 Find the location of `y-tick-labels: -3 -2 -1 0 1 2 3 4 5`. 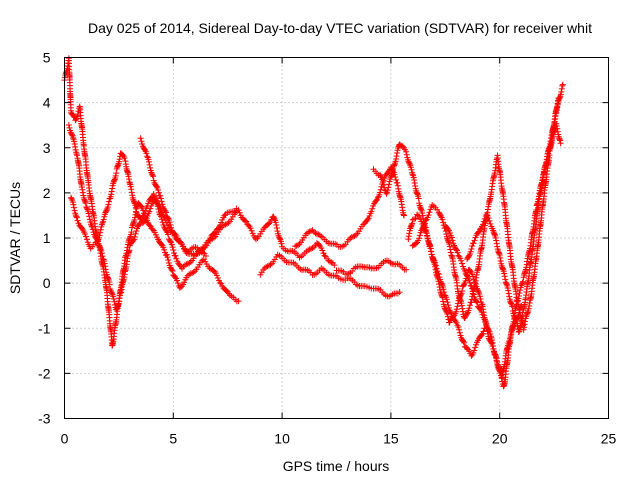

y-tick-labels: -3 -2 -1 0 1 2 3 4 5 is located at coordinates (44, 238).